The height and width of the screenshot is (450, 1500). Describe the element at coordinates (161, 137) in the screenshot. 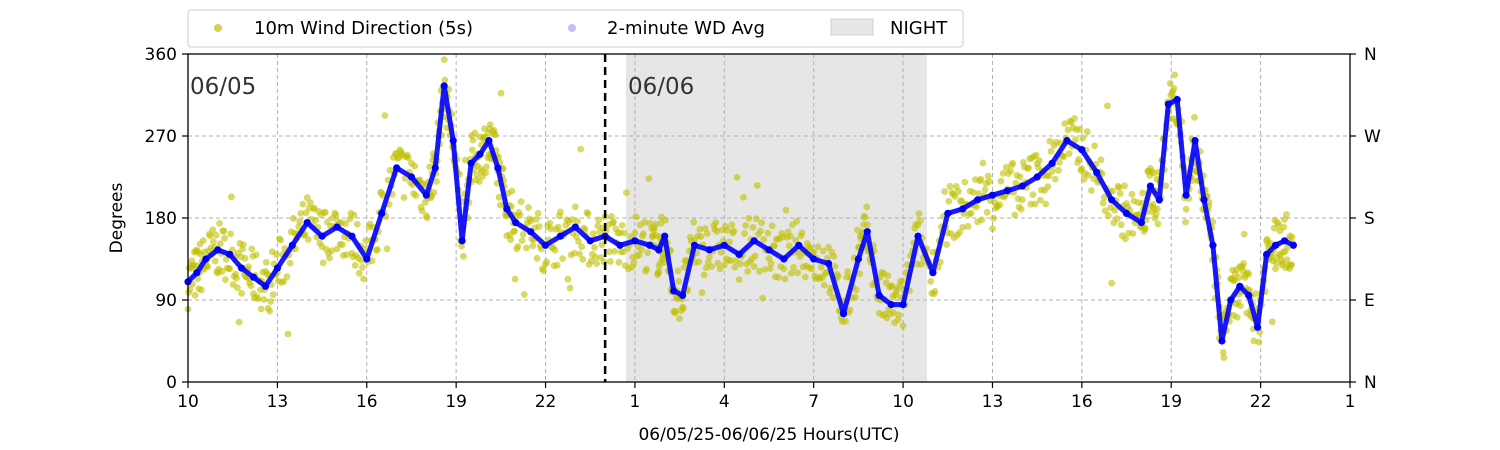

I see `y-tick-label: 270` at that location.